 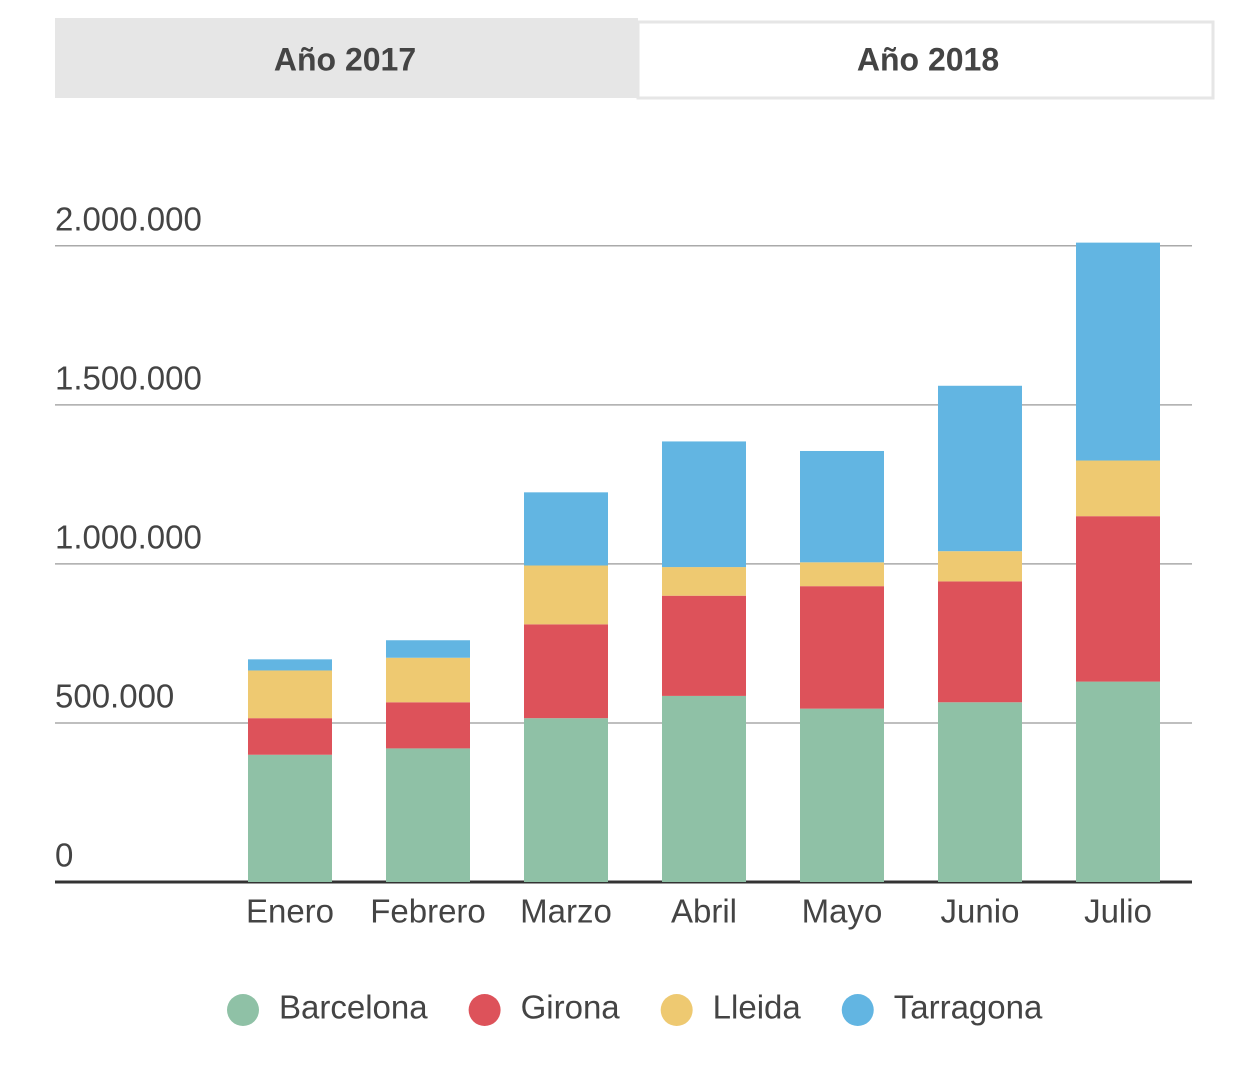 I want to click on x-tick-label: Marzo, so click(x=566, y=911).